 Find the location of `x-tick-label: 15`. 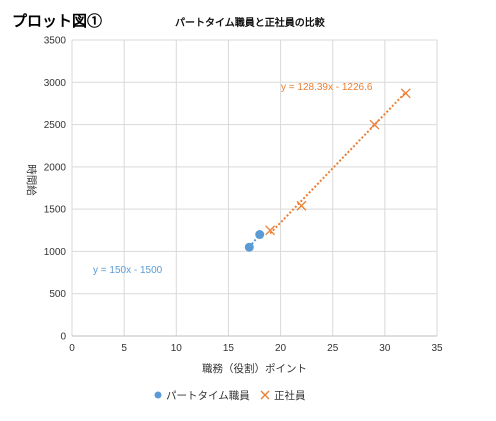

x-tick-label: 15 is located at coordinates (229, 348).